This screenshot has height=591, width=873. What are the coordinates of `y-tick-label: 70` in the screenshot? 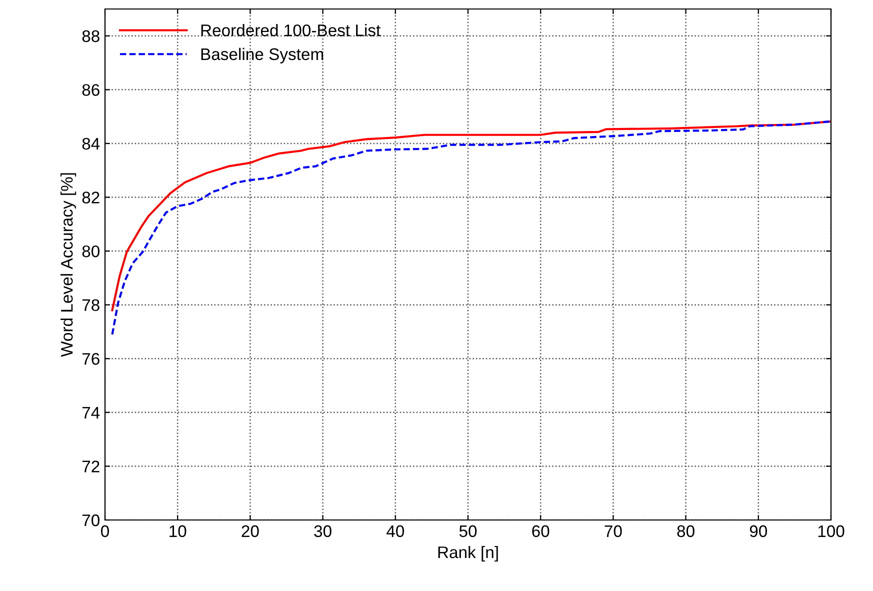 It's located at (91, 520).